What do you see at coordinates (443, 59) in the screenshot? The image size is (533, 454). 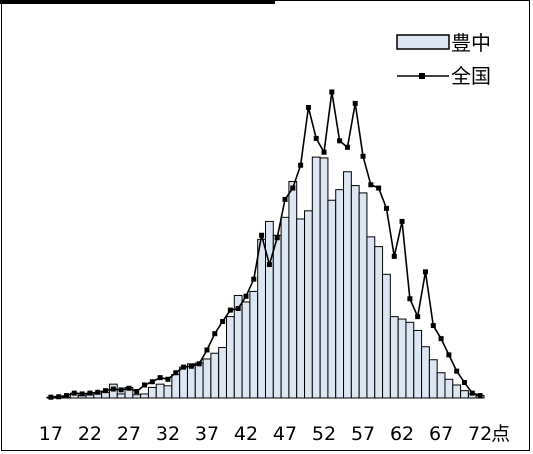 I see `legend: 豊中 全国` at bounding box center [443, 59].